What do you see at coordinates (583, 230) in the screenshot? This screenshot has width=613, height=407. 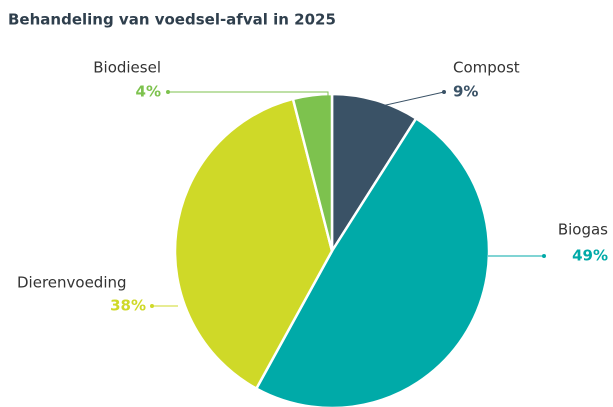 I see `category-label: Biogas` at bounding box center [583, 230].